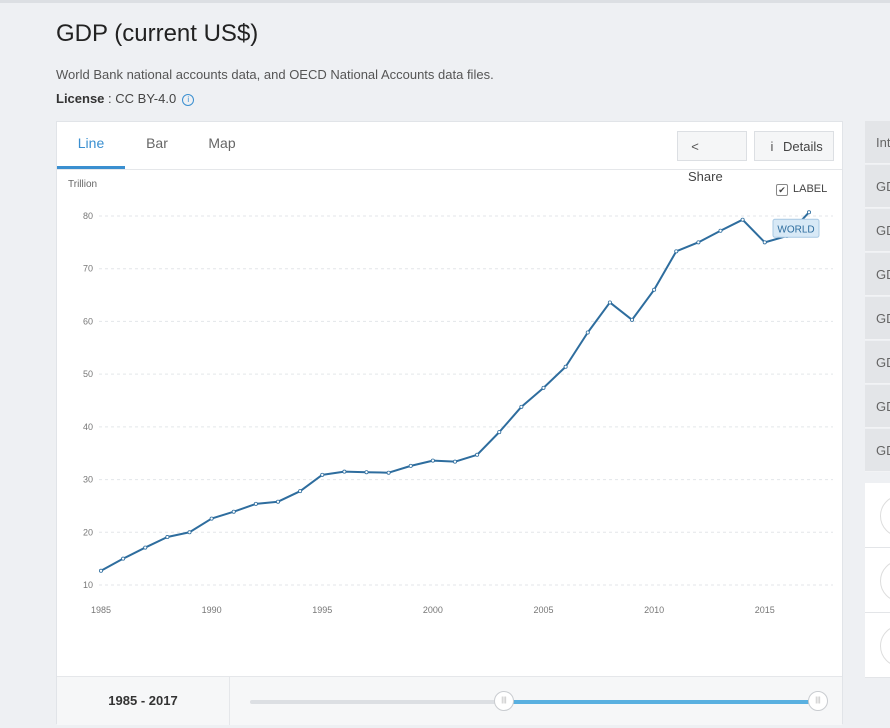 Image resolution: width=890 pixels, height=728 pixels. What do you see at coordinates (695, 146) in the screenshot?
I see `share-icon: <` at bounding box center [695, 146].